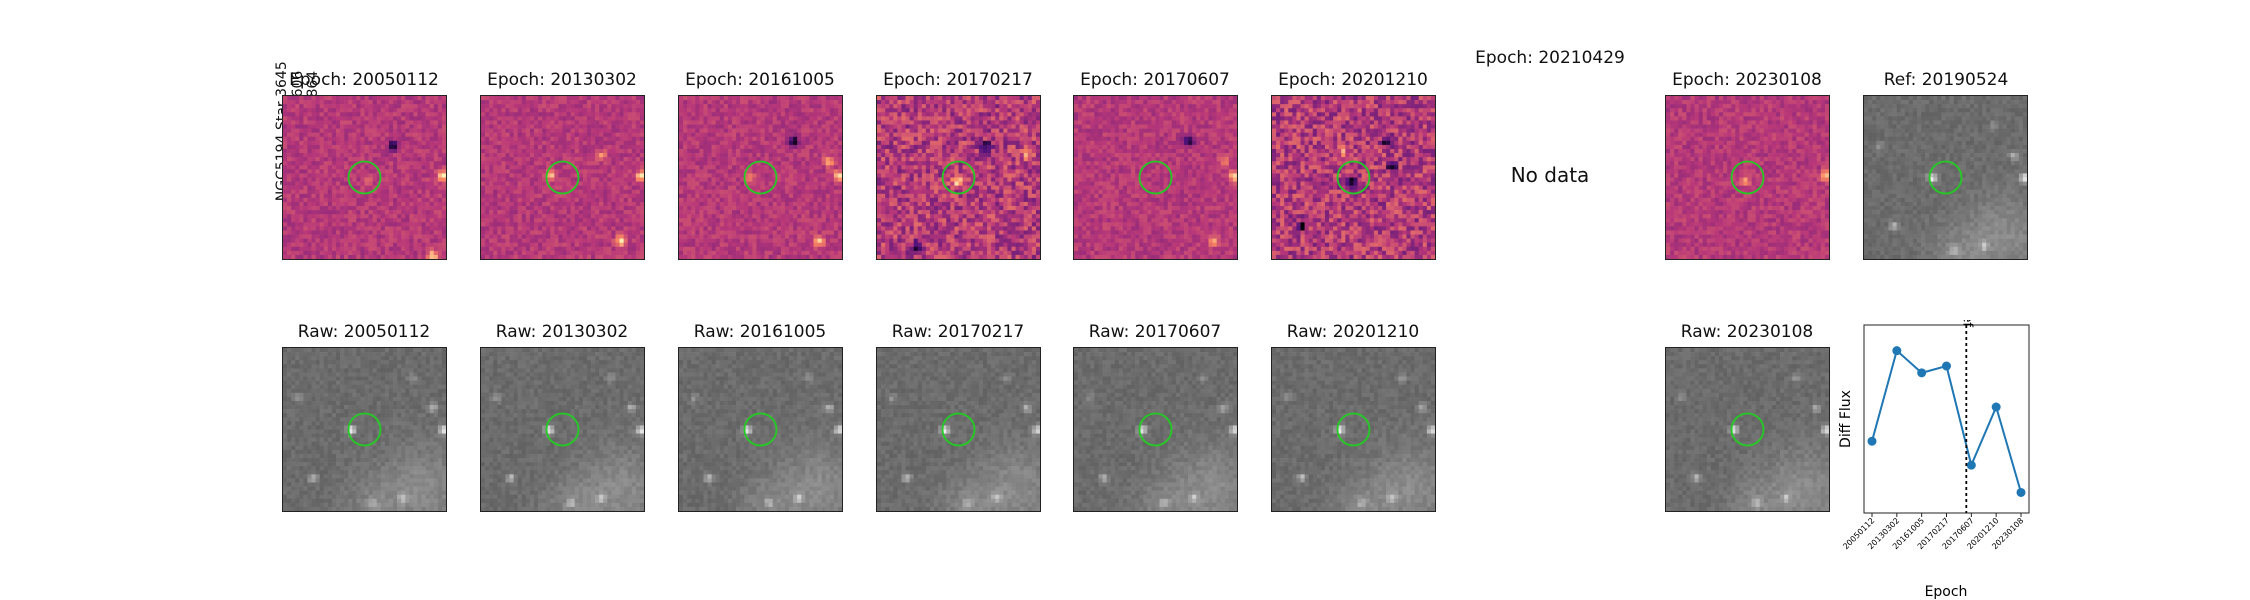 This screenshot has width=2250, height=600. What do you see at coordinates (1155, 332) in the screenshot?
I see `raw-title-5: Raw: 20170607` at bounding box center [1155, 332].